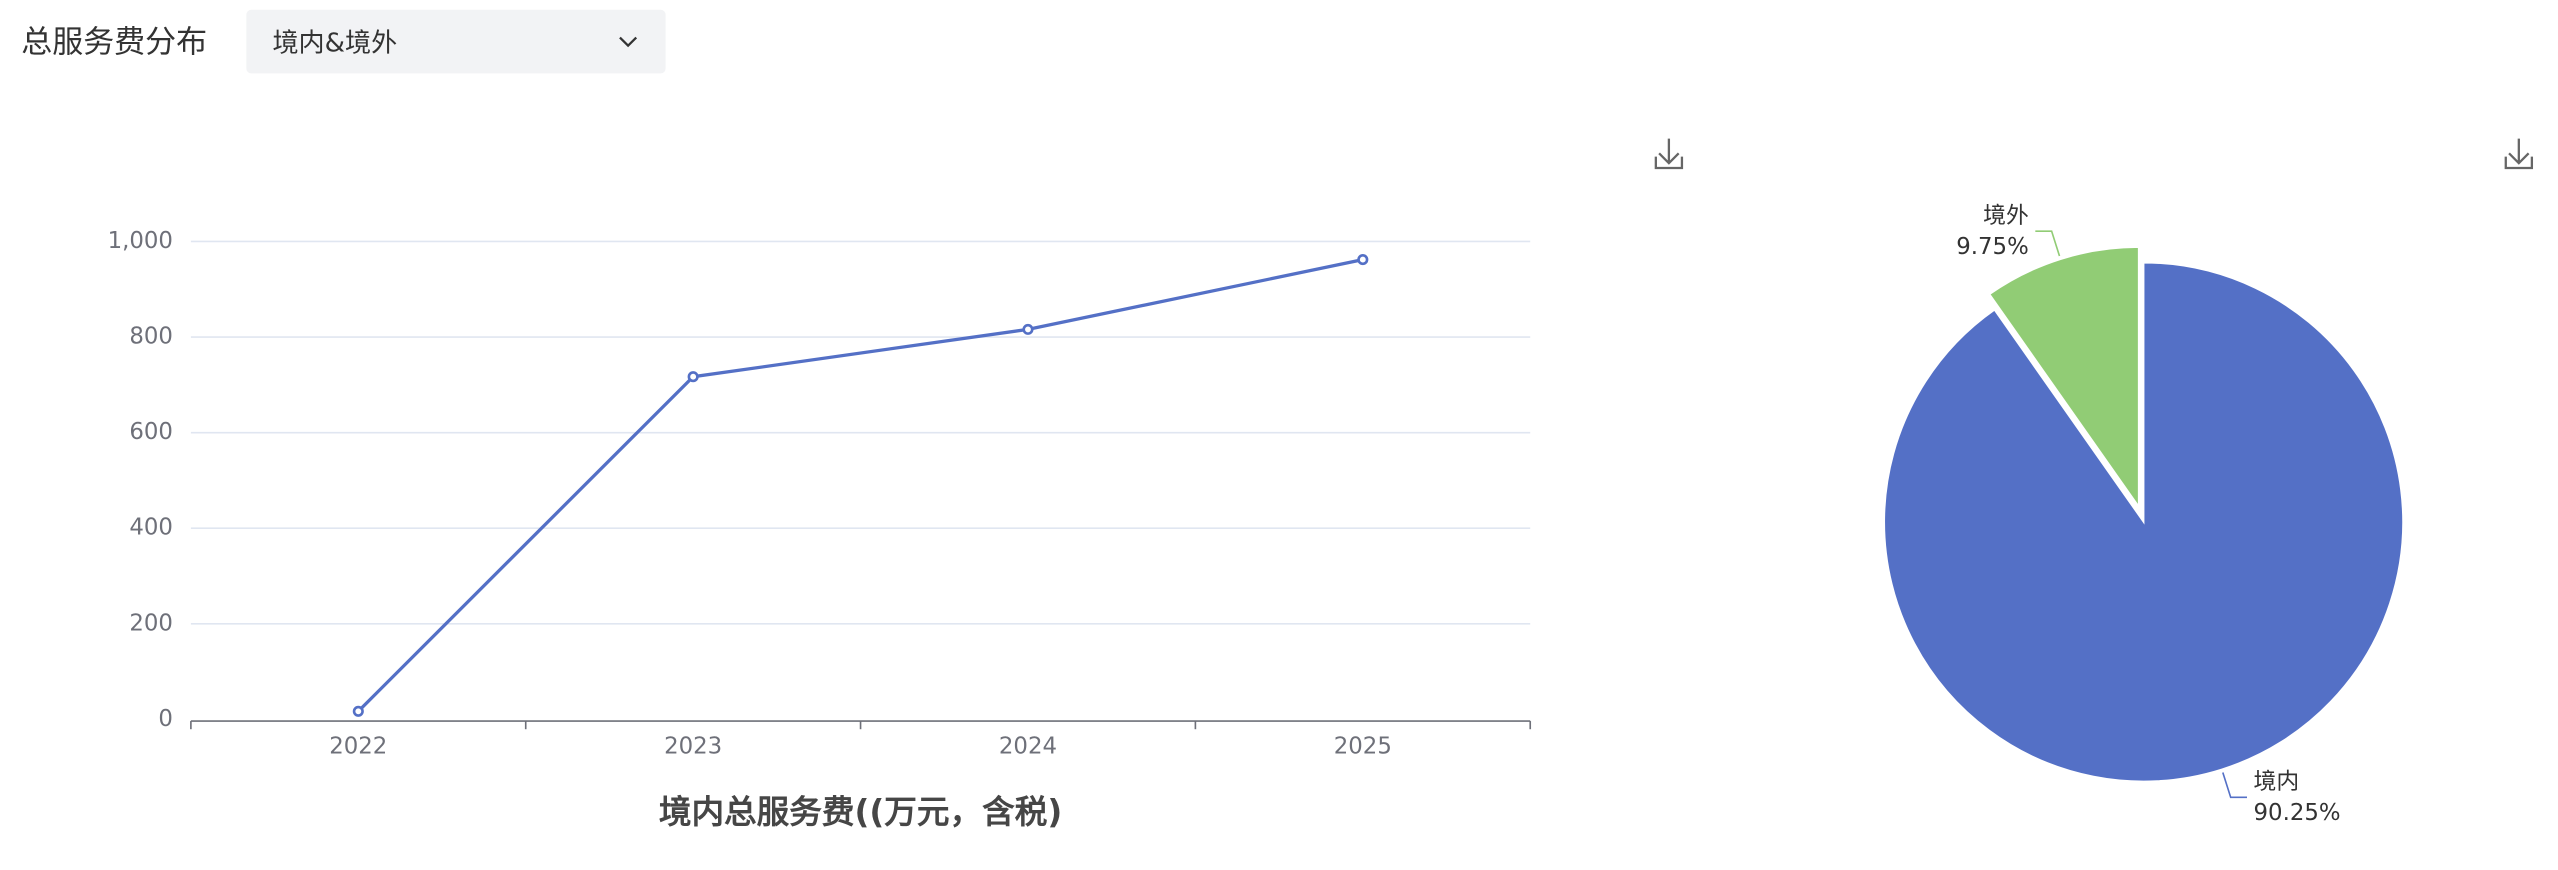 The image size is (2558, 870). Describe the element at coordinates (151, 528) in the screenshot. I see `y-tick-label: 400` at that location.